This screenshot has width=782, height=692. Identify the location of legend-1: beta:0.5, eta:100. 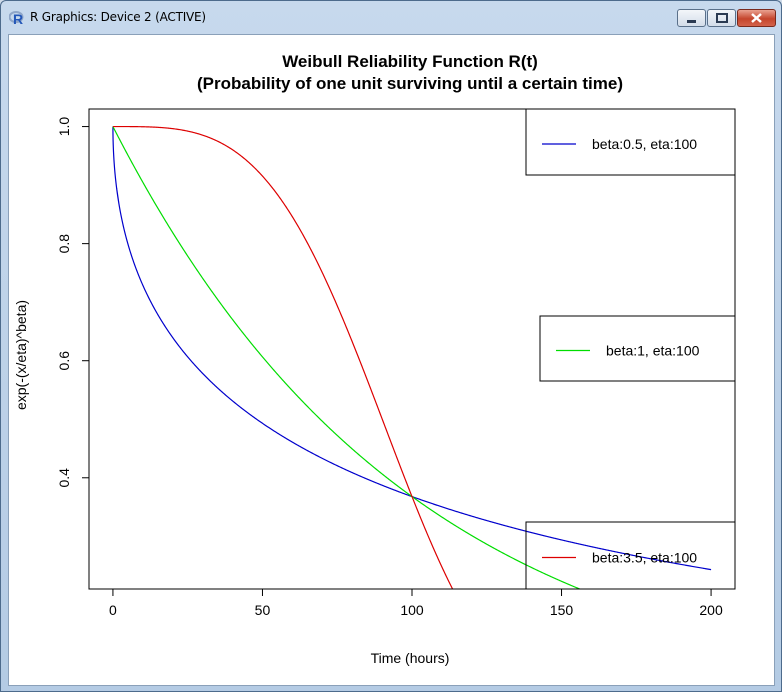
(630, 142).